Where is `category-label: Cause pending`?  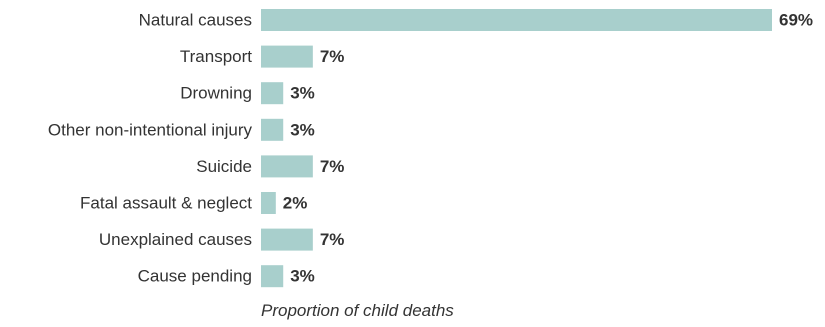 category-label: Cause pending is located at coordinates (195, 276).